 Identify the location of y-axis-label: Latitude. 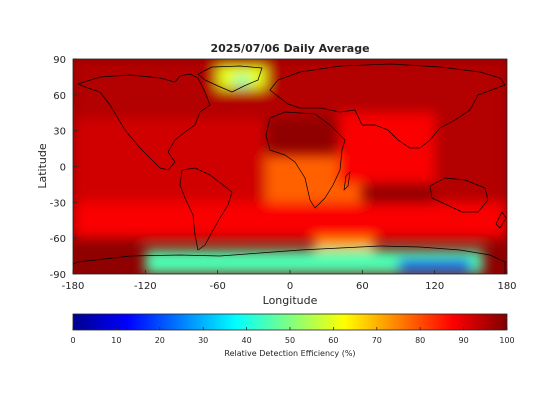
(42, 166).